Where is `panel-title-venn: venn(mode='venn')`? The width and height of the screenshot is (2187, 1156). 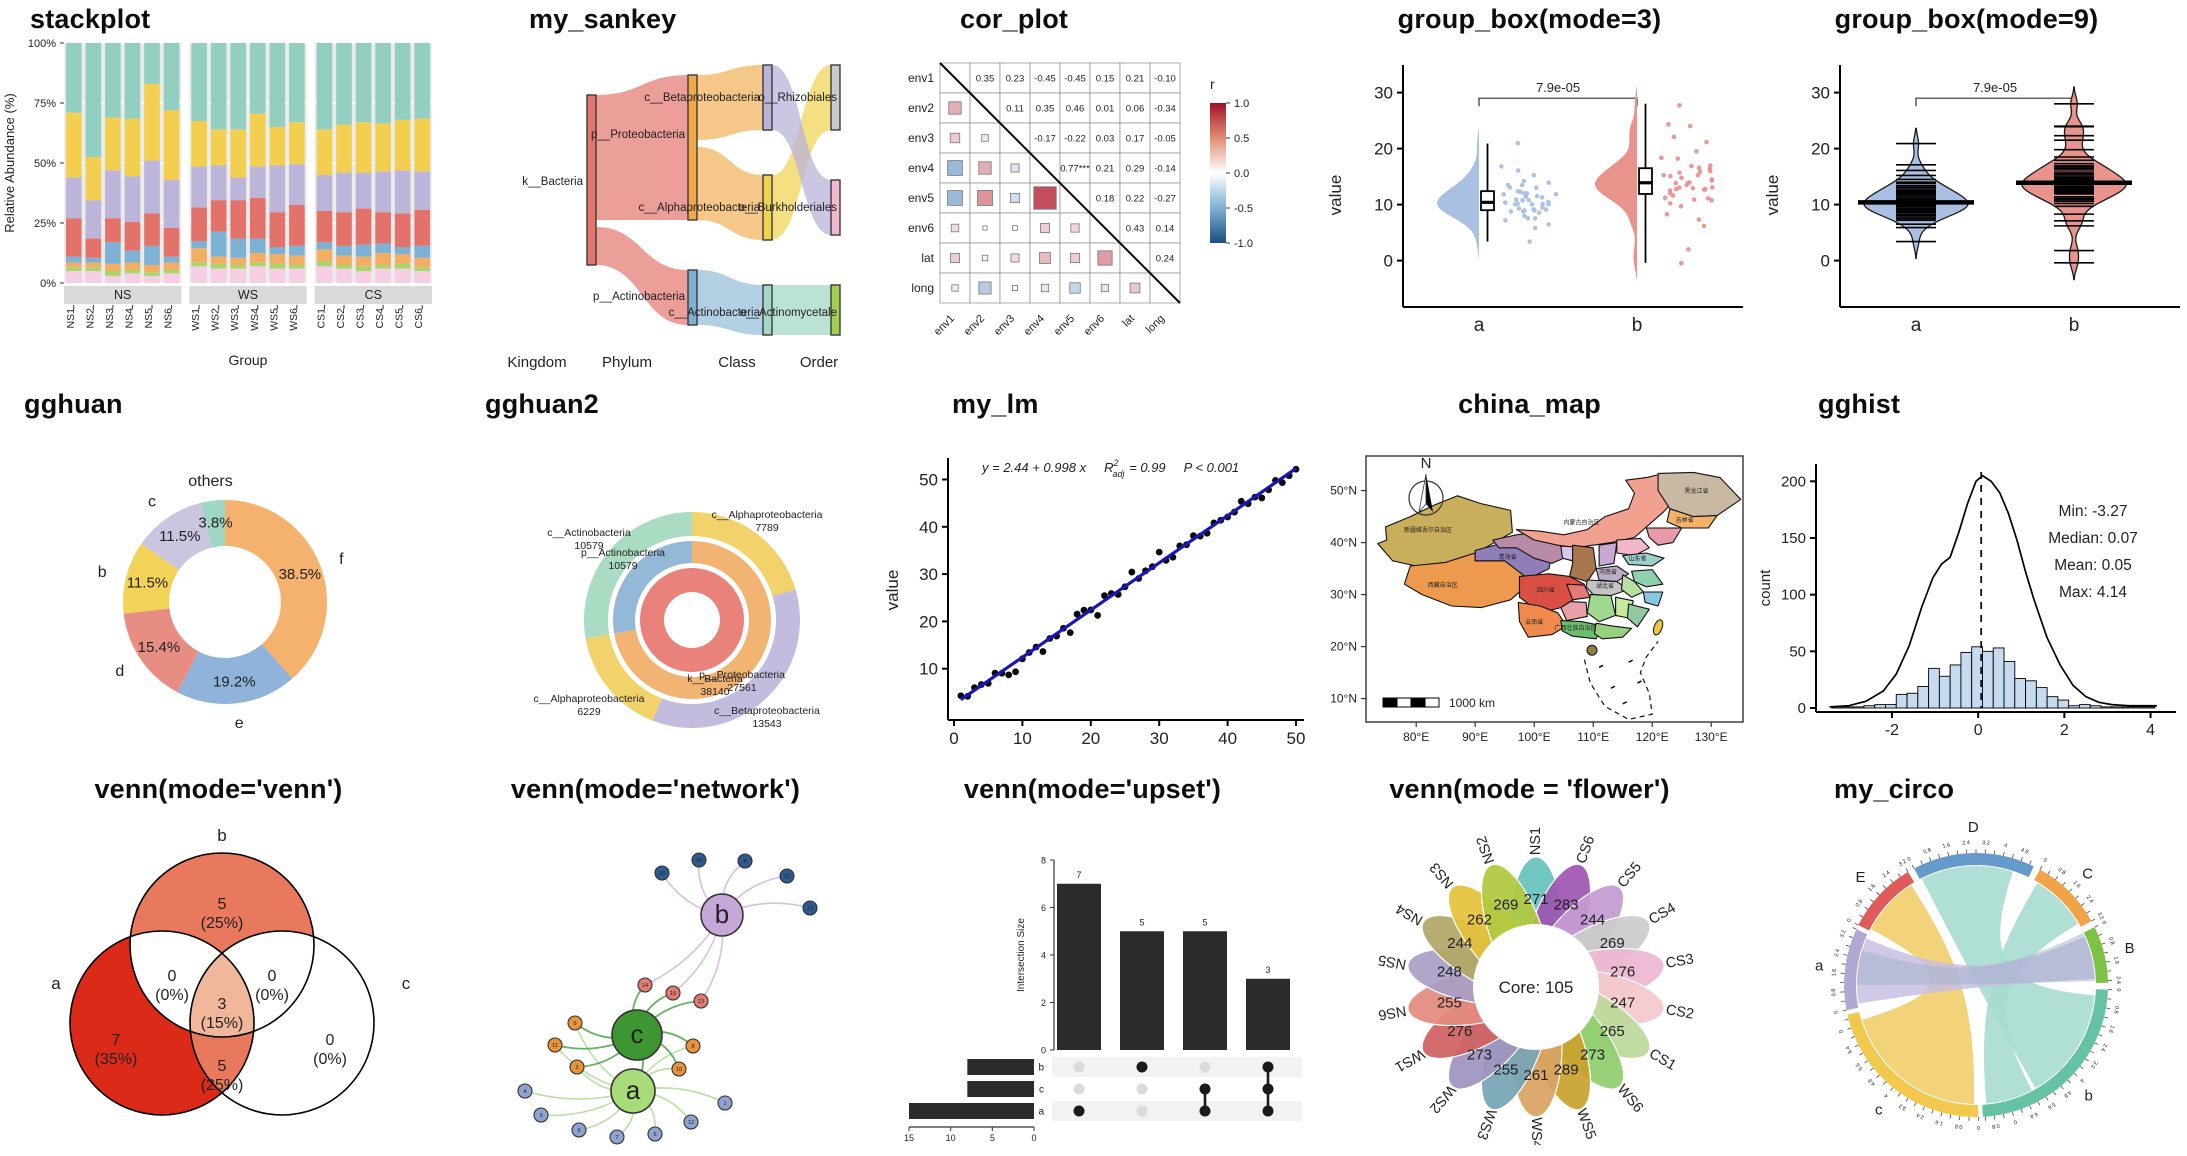 panel-title-venn: venn(mode='venn') is located at coordinates (218, 789).